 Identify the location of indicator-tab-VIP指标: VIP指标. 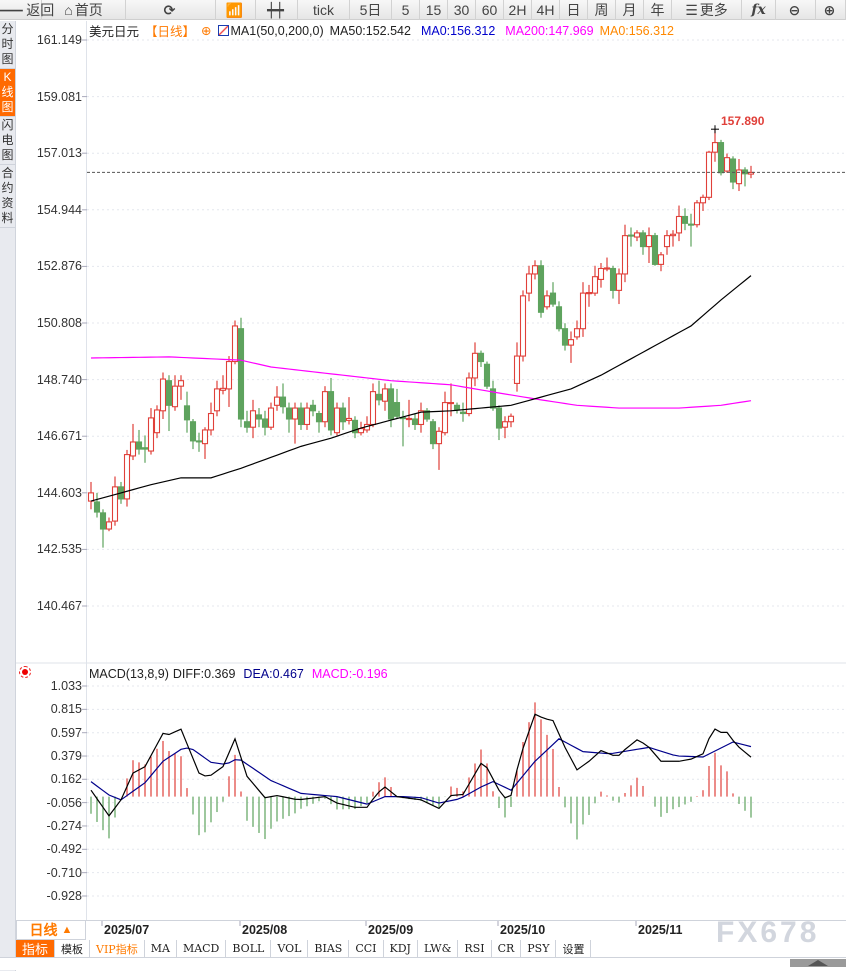
(117, 948).